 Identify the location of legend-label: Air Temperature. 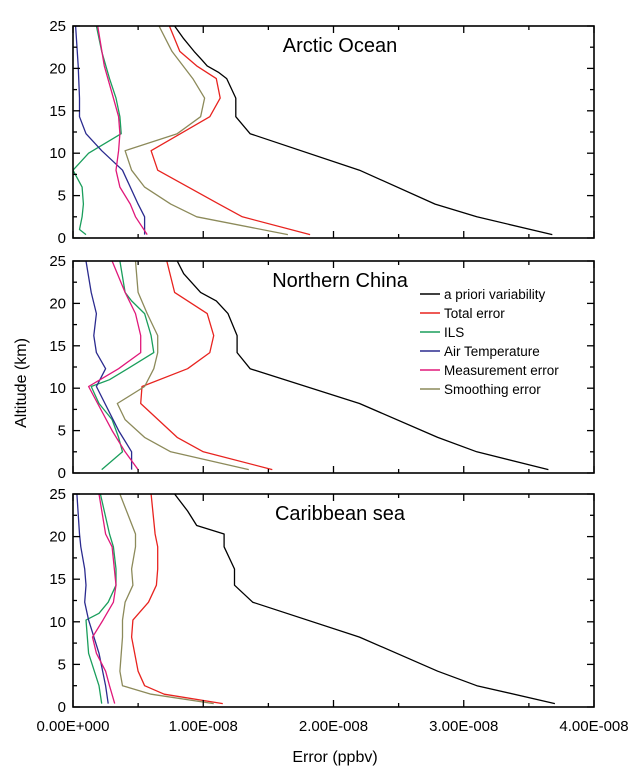
(492, 351).